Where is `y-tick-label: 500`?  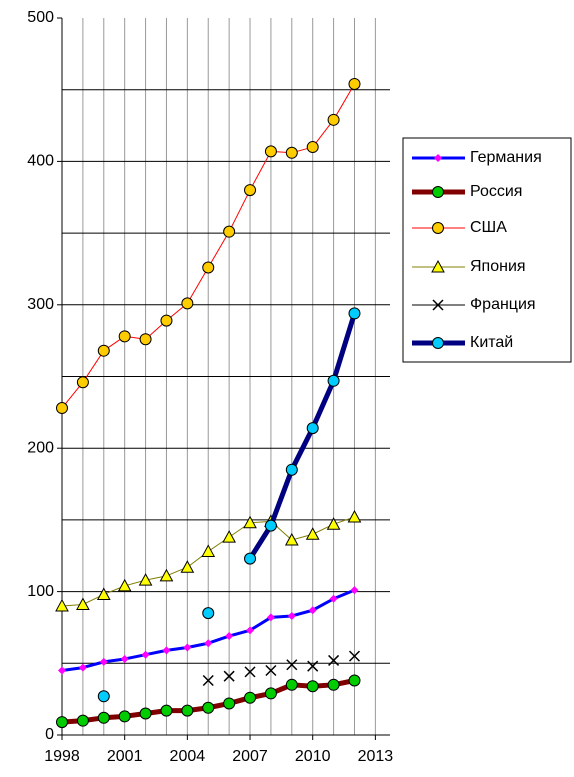
y-tick-label: 500 is located at coordinates (40, 17).